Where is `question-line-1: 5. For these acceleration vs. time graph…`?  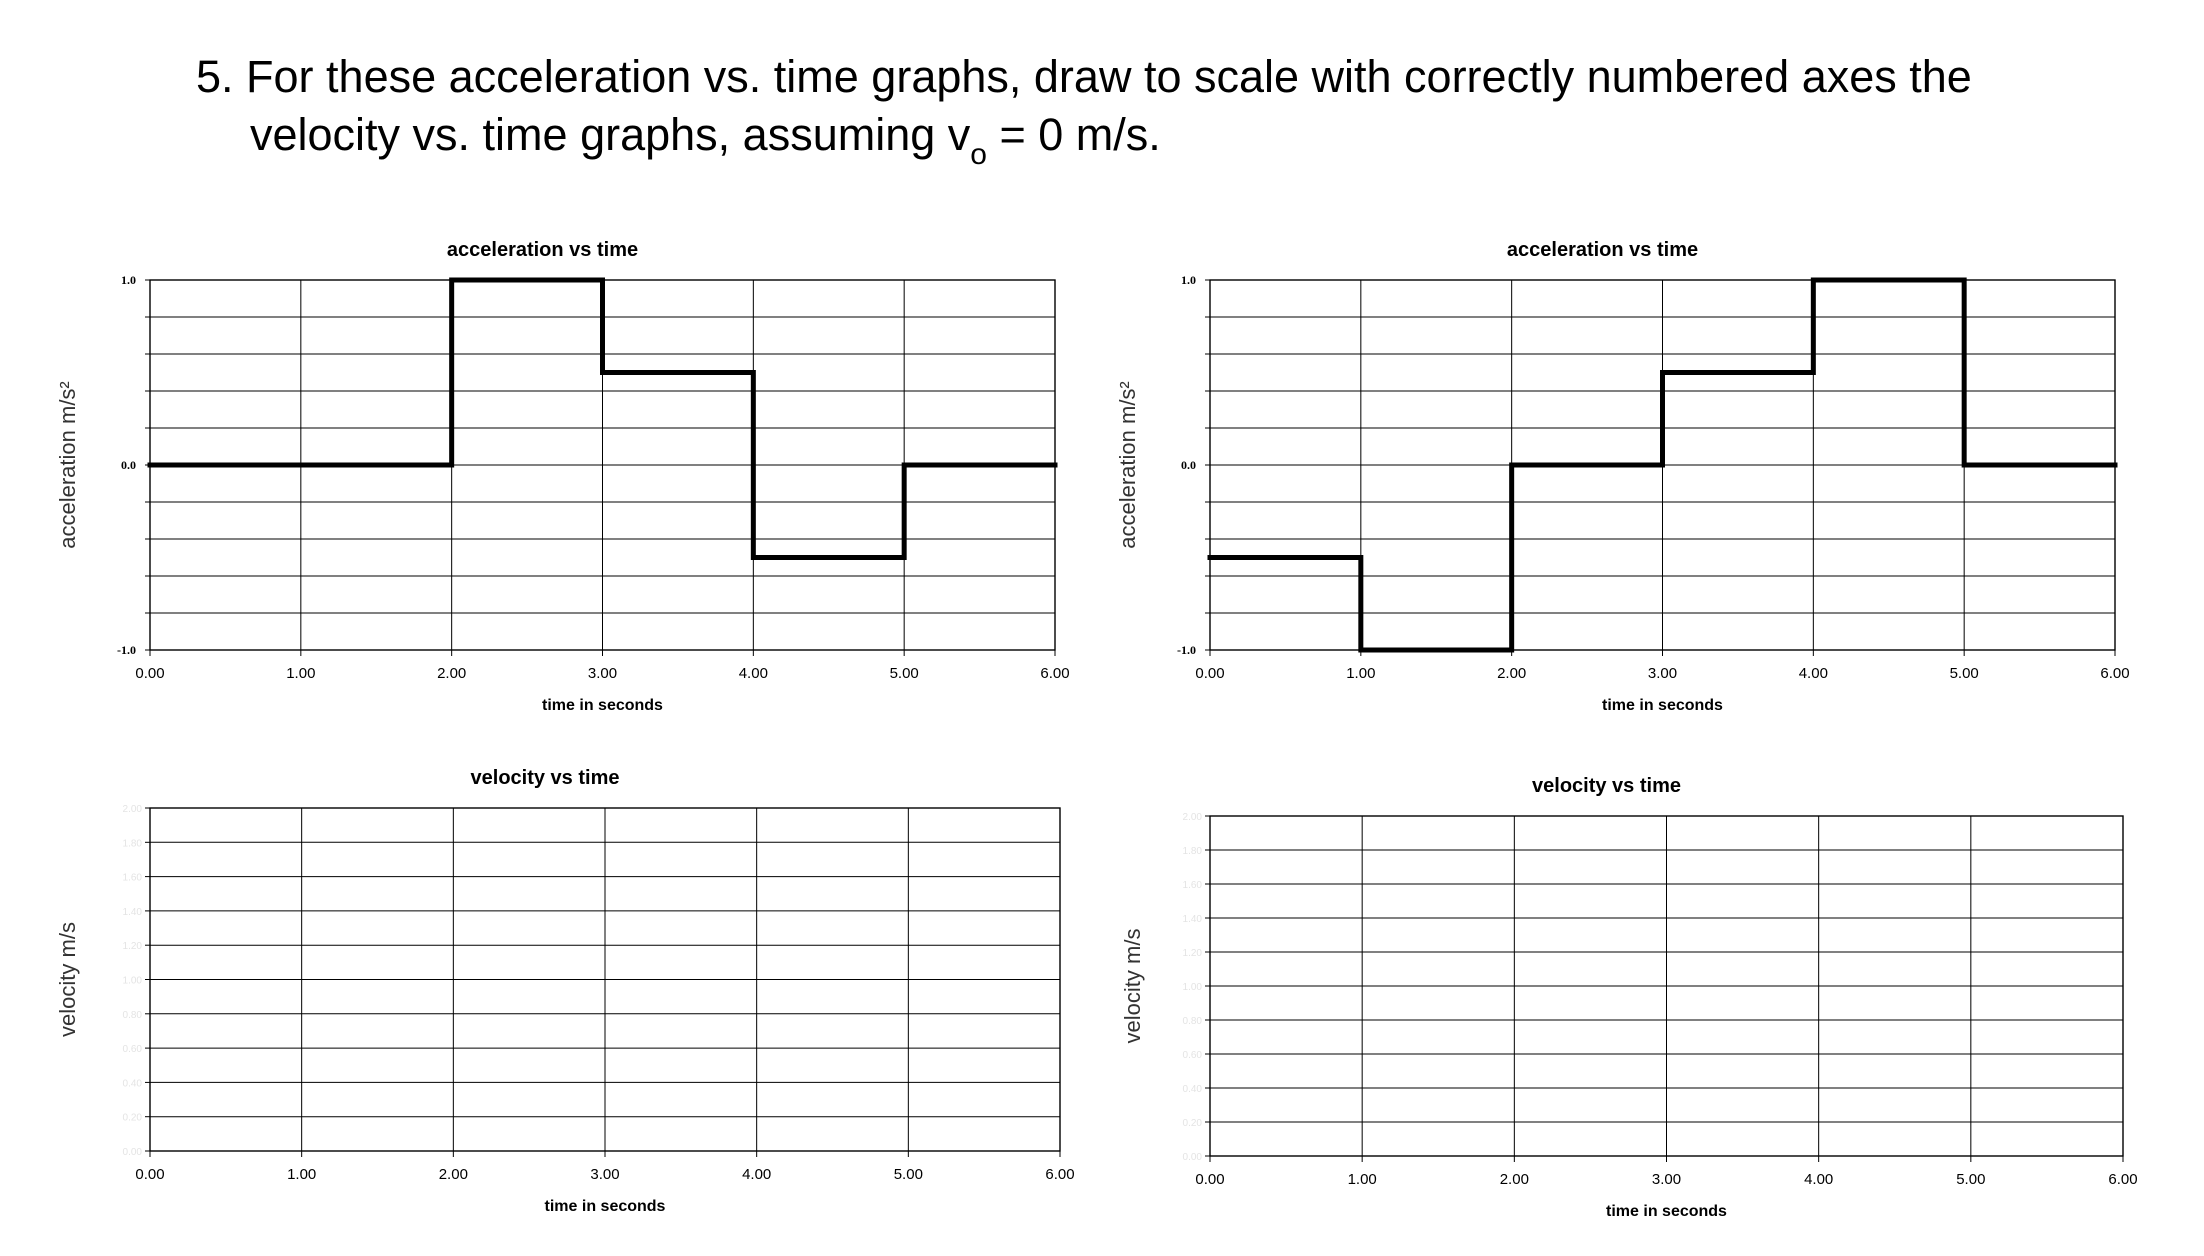 question-line-1: 5. For these acceleration vs. time graph… is located at coordinates (1084, 77).